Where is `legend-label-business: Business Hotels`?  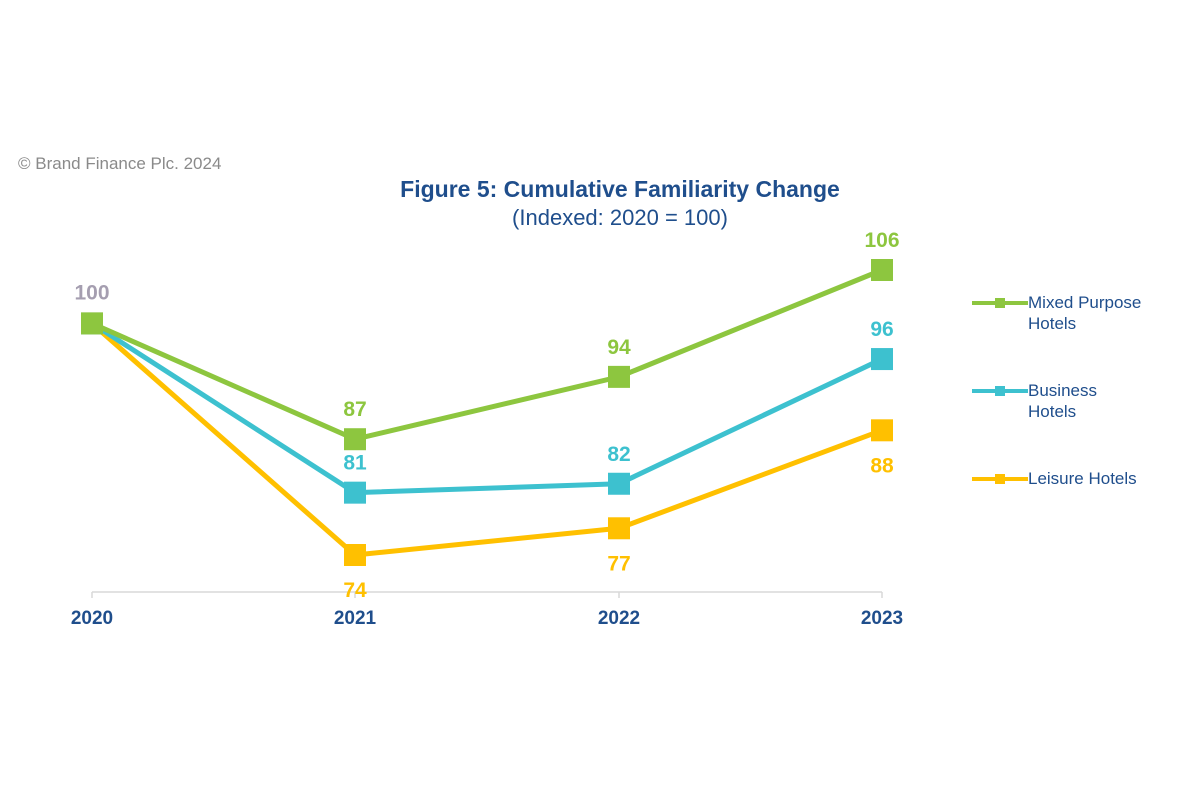 legend-label-business: Business Hotels is located at coordinates (1062, 401).